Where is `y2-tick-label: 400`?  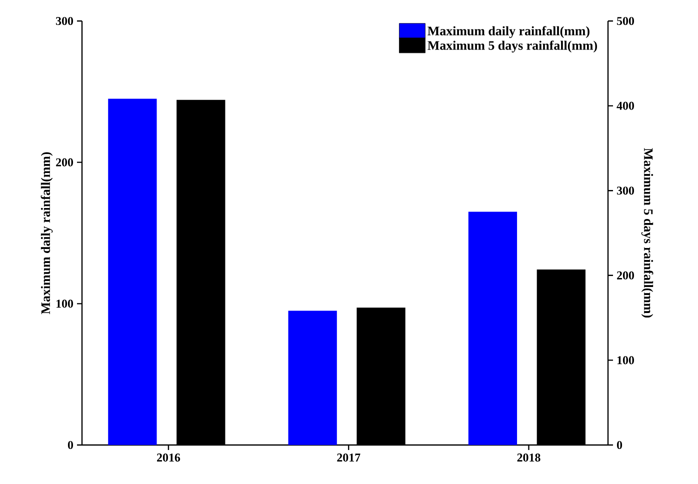 y2-tick-label: 400 is located at coordinates (625, 106).